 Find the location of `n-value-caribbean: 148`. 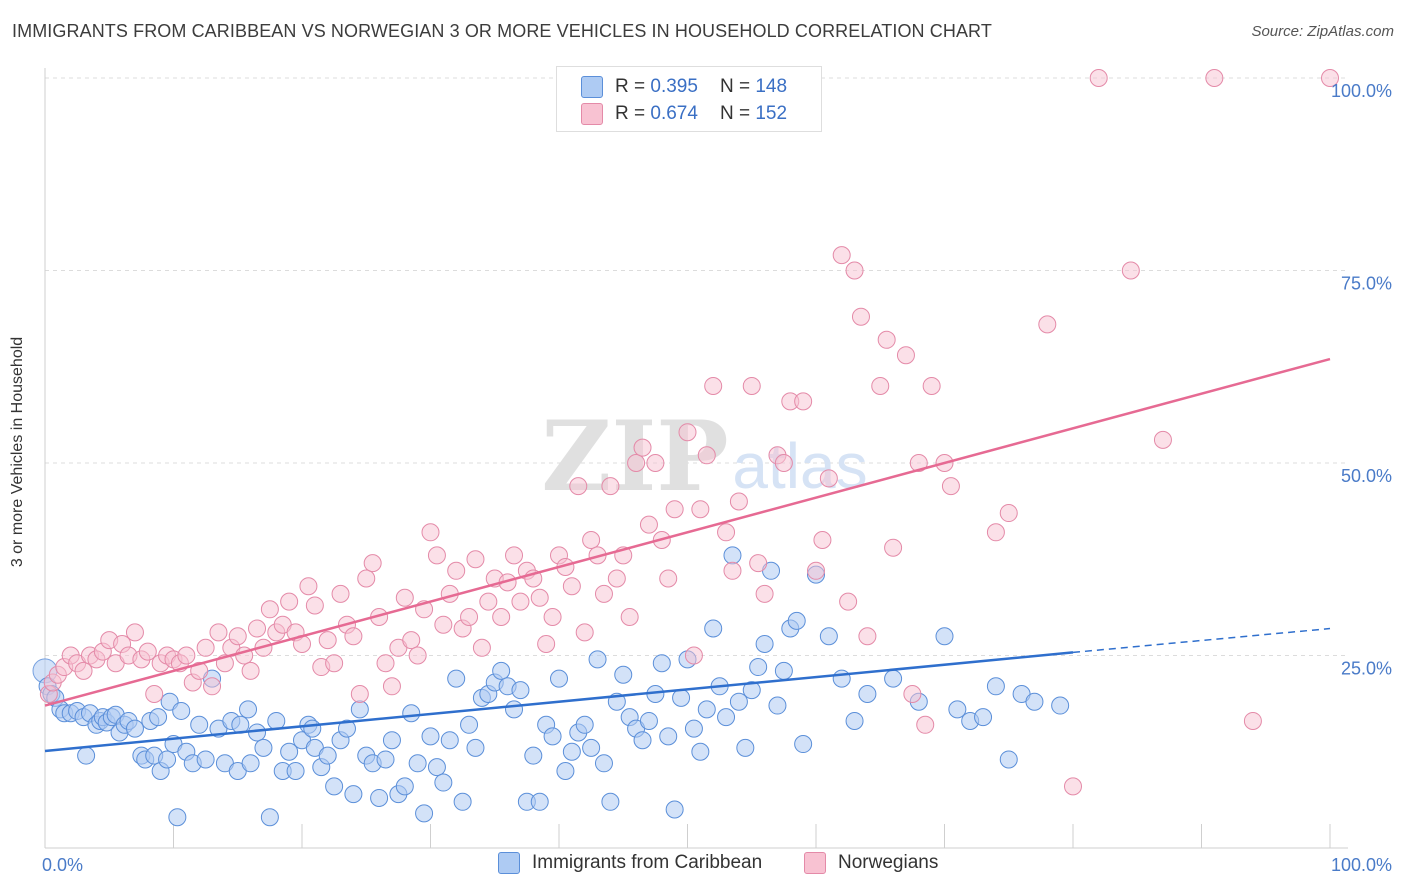

n-value-caribbean: 148 is located at coordinates (771, 86).